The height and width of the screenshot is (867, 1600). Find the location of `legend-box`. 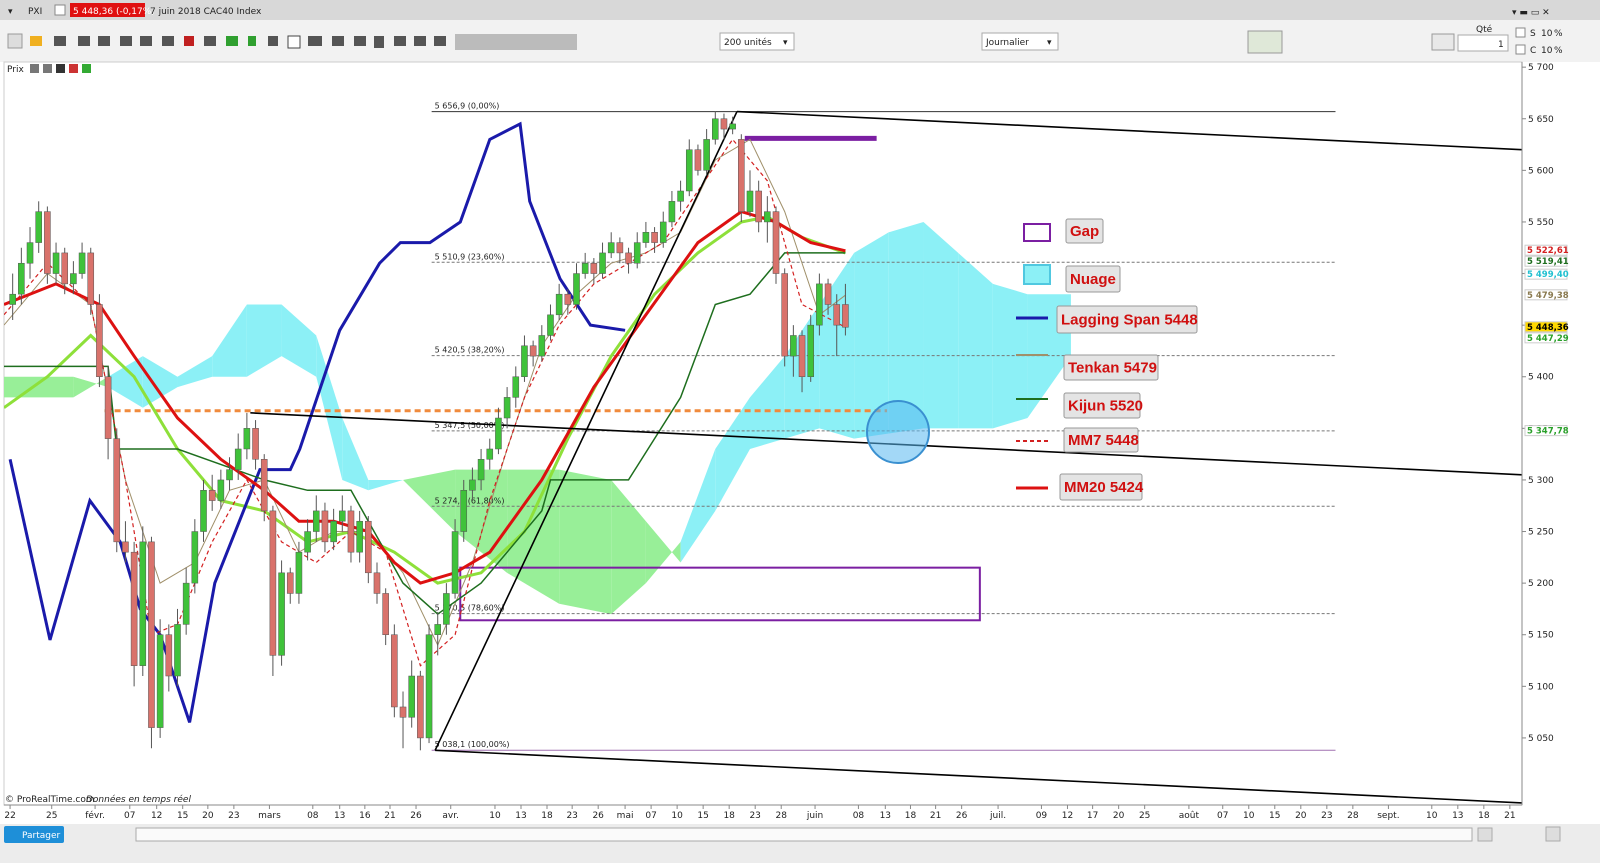

legend-box is located at coordinates (1093, 279).